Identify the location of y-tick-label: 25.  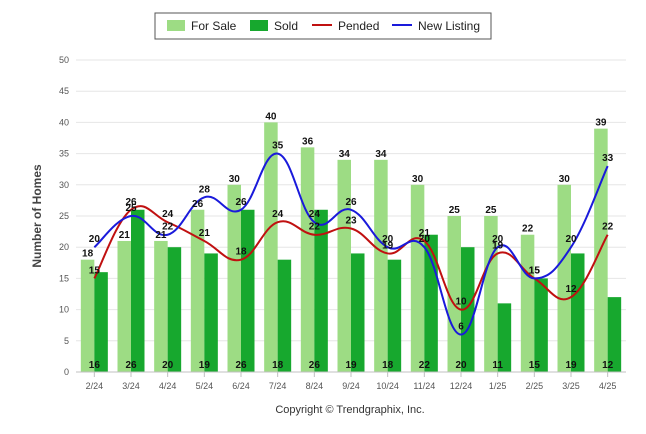
(64, 216).